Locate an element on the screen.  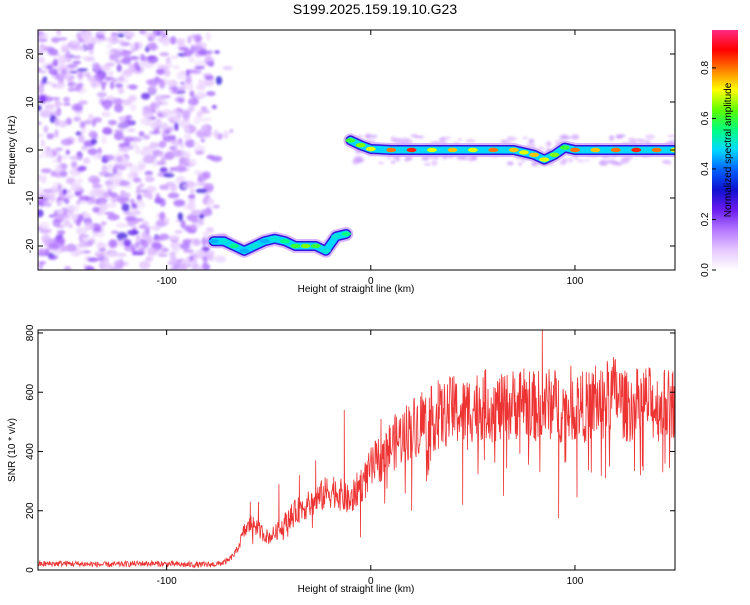
colorbar-gradient is located at coordinates (725, 150).